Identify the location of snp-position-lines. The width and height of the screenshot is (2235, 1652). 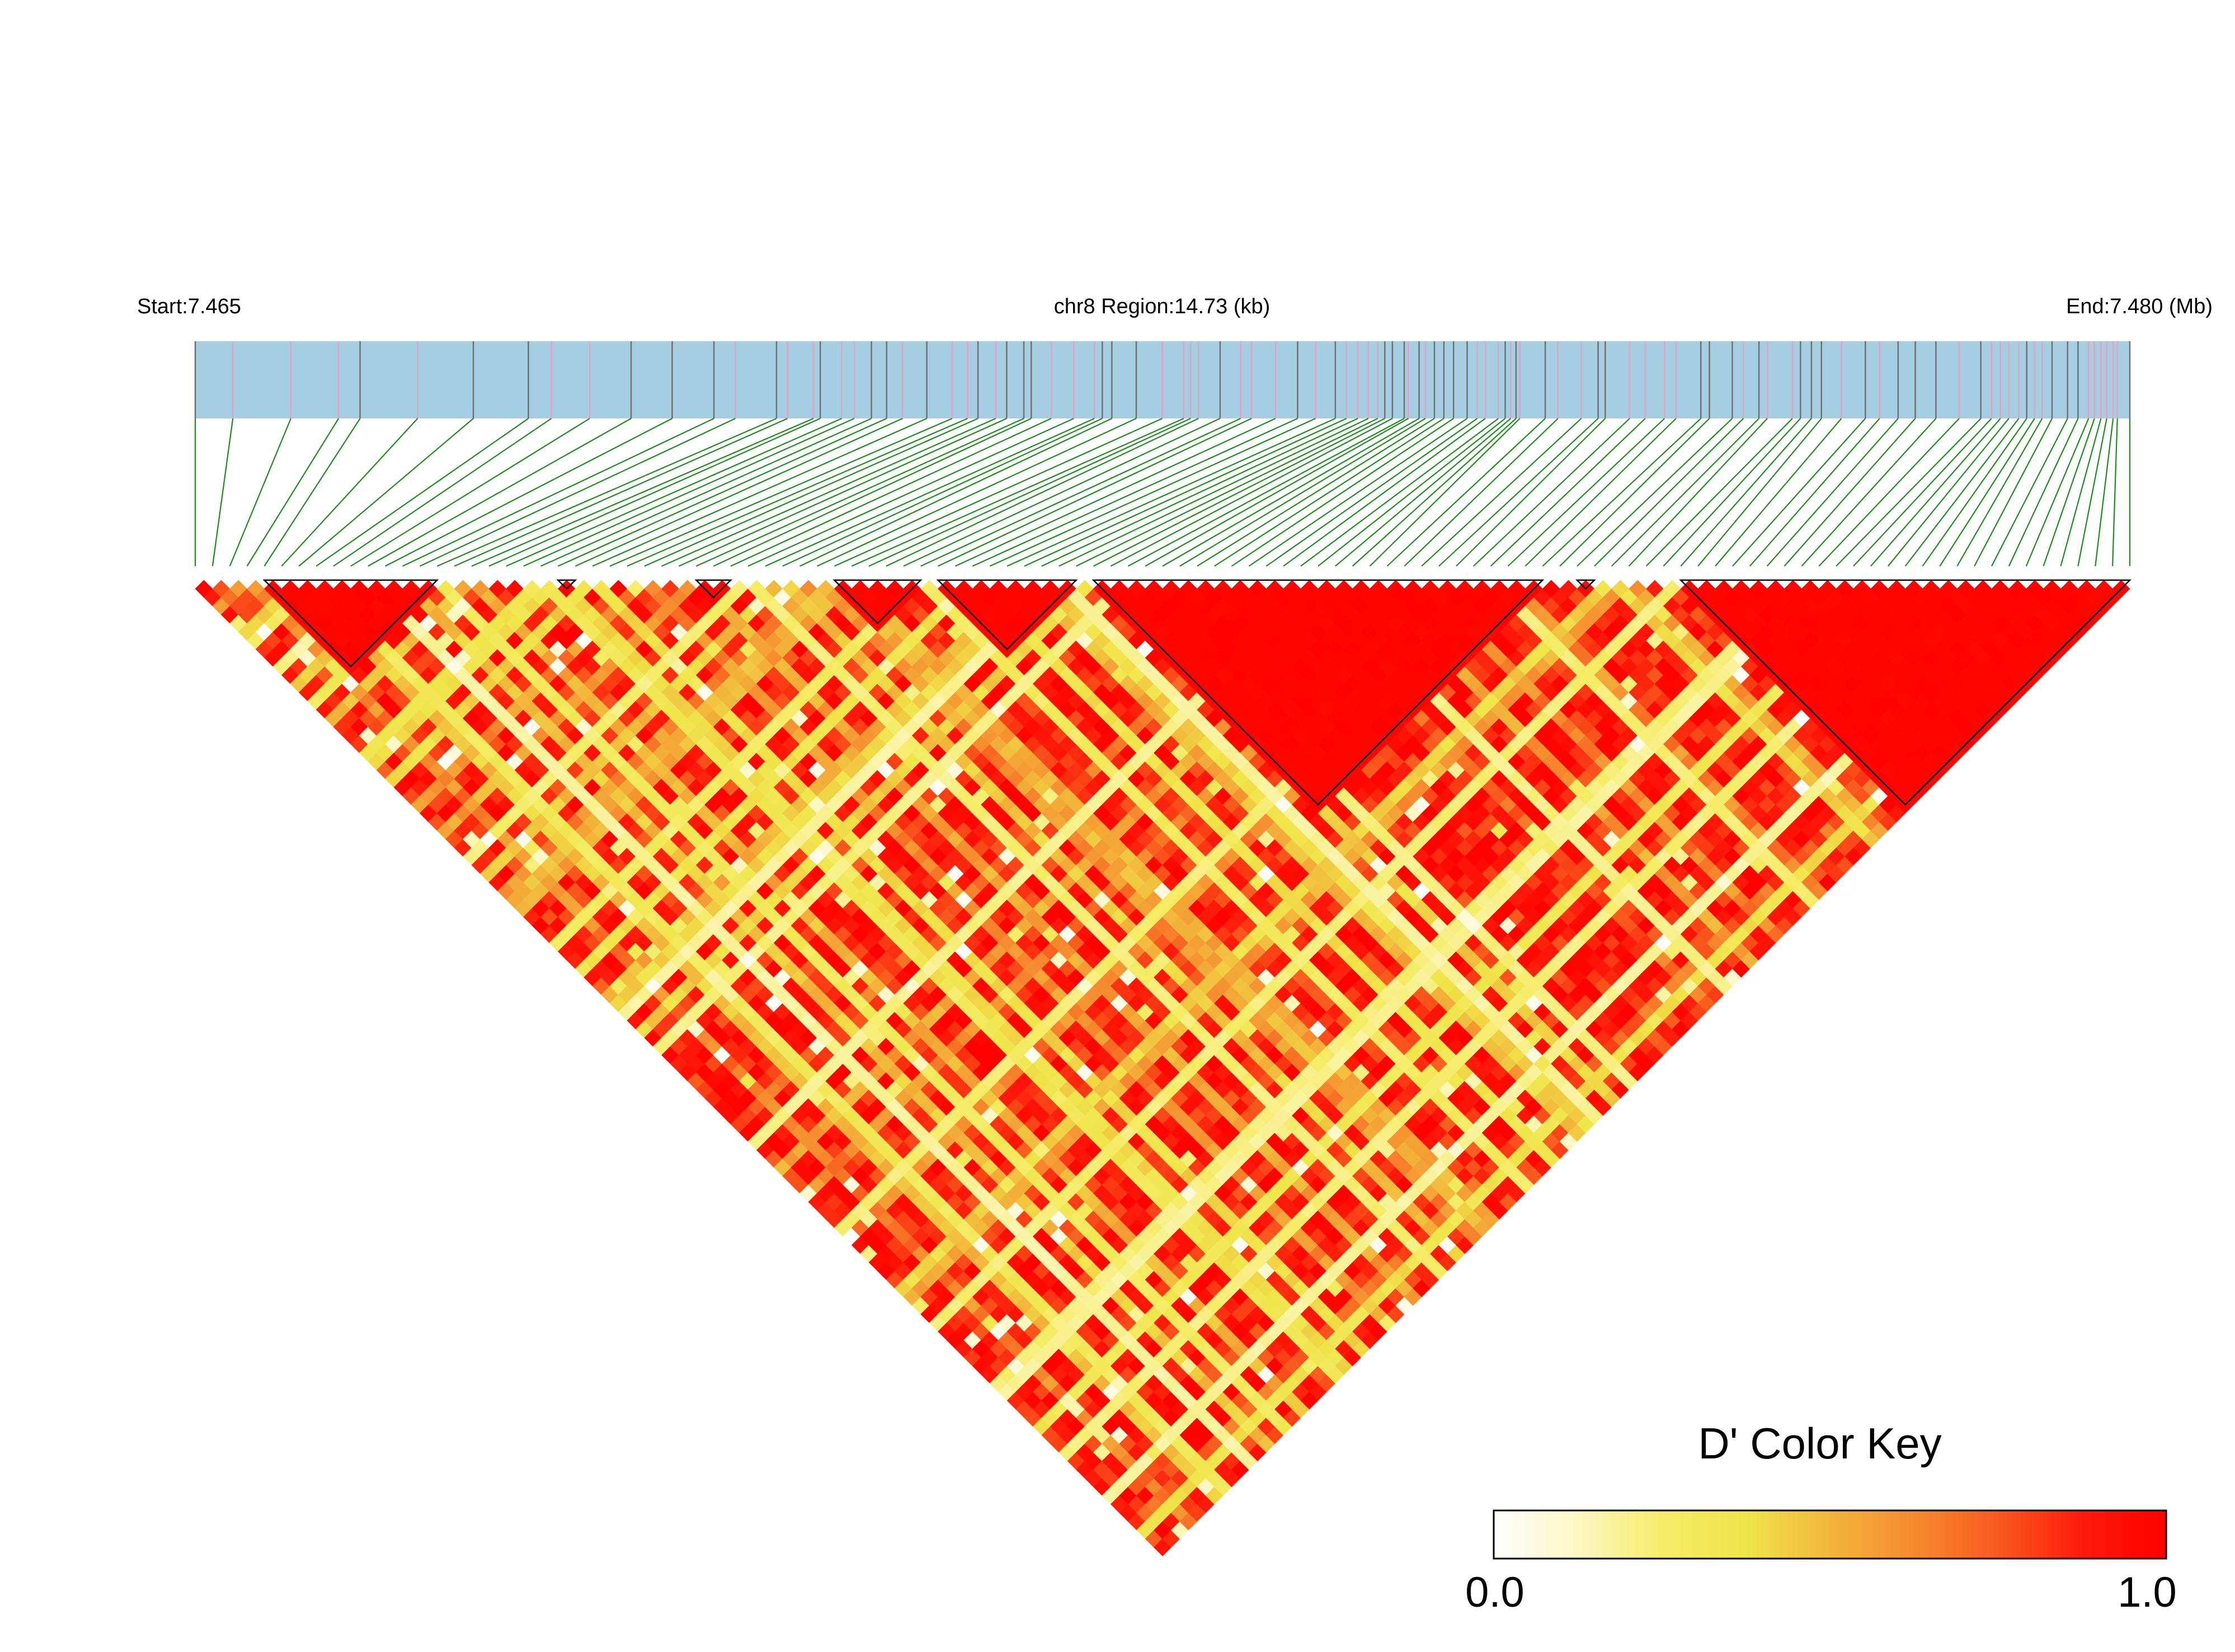
(1162, 379).